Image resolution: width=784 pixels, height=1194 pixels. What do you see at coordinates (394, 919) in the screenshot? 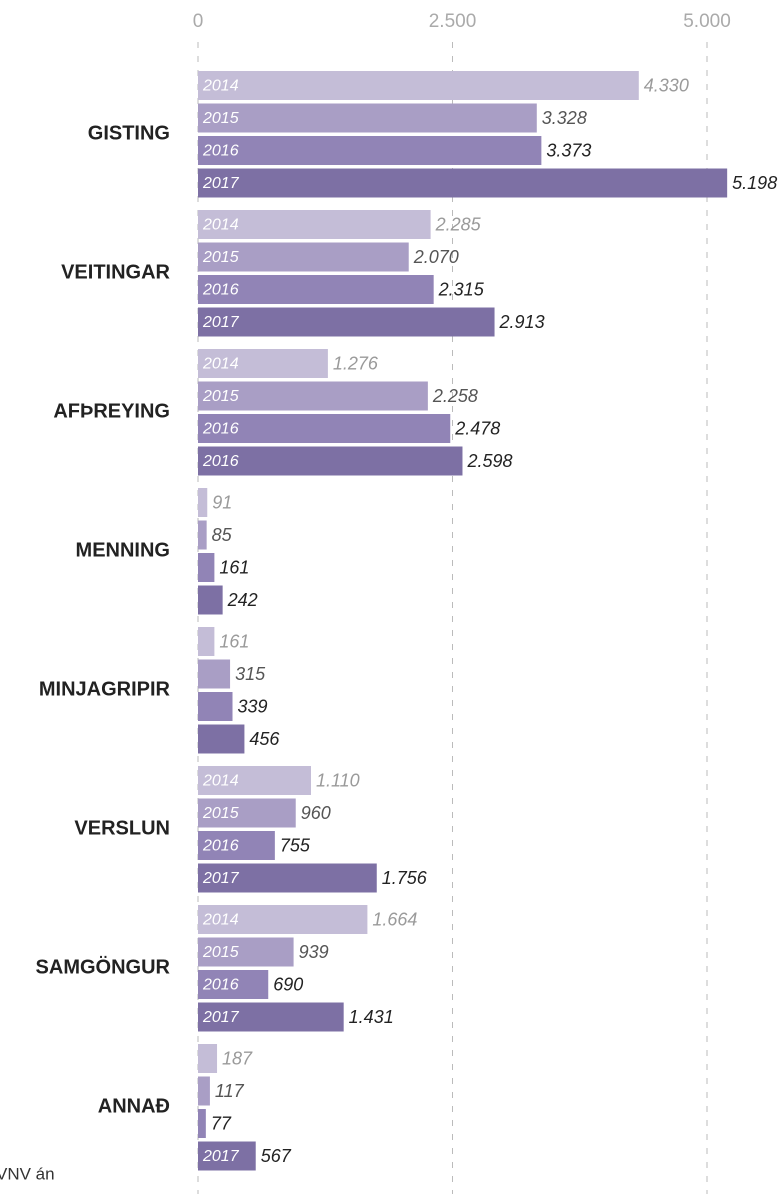
I see `value-label: 1.664` at bounding box center [394, 919].